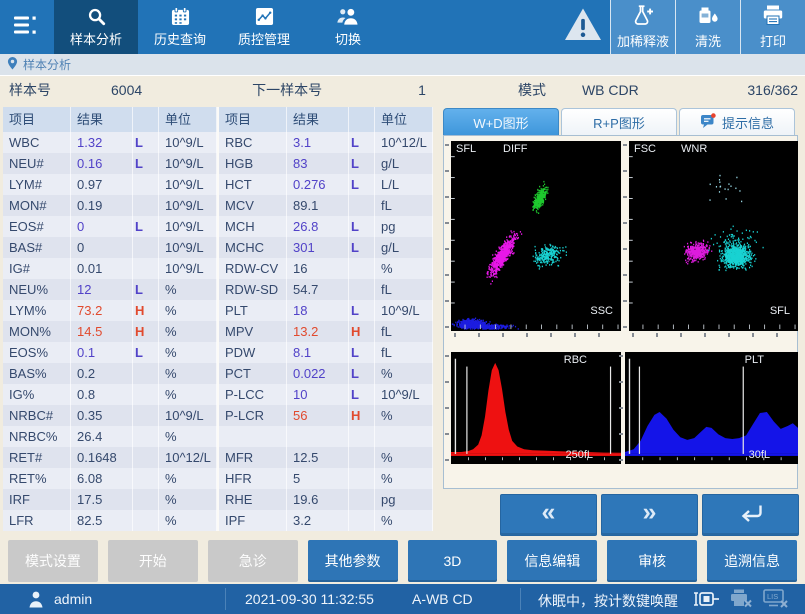  I want to click on param-unit: L/L, so click(404, 184).